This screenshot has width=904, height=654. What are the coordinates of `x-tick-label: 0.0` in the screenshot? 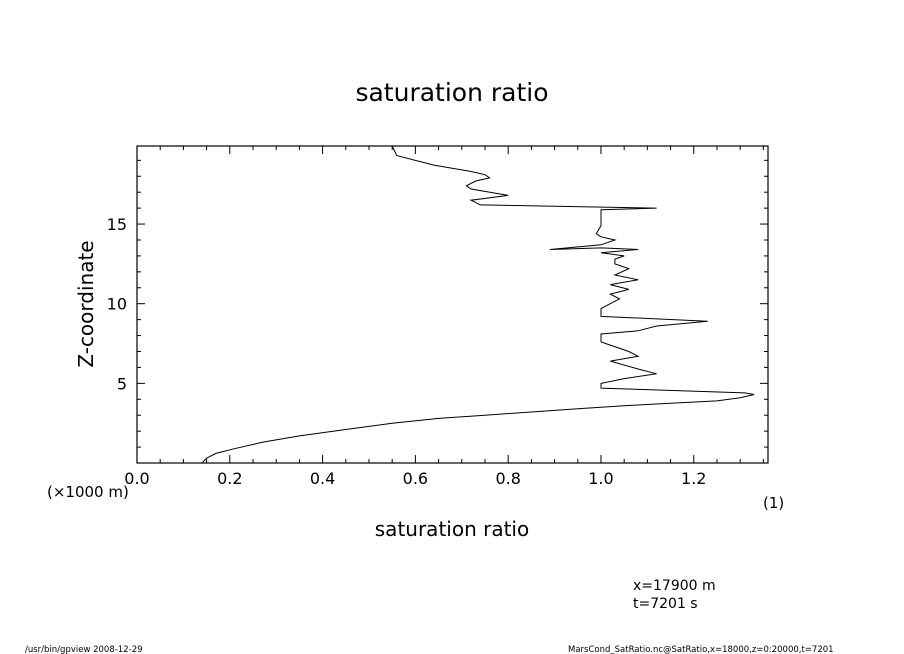 It's located at (136, 478).